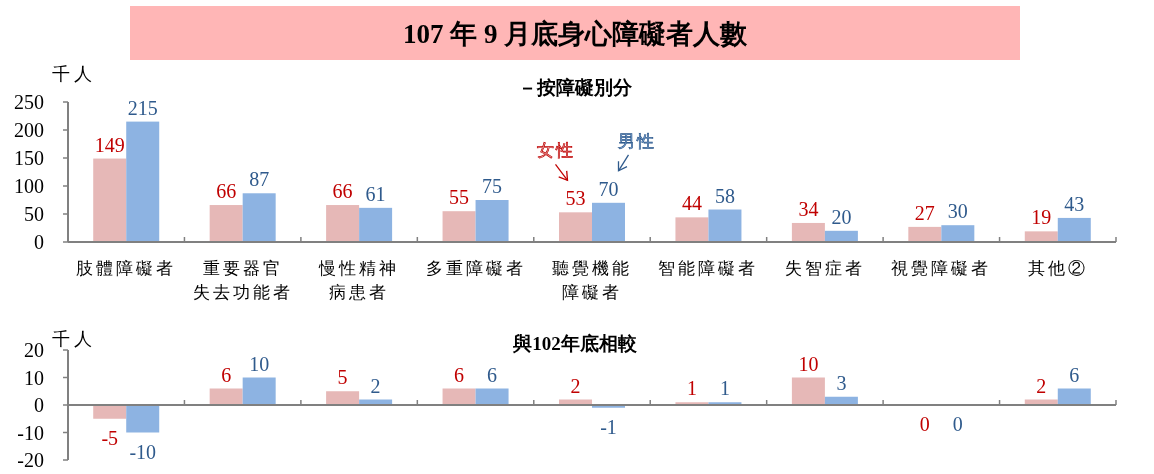 The width and height of the screenshot is (1154, 474). I want to click on chart-subtitle: －按障礙別分, so click(575, 87).